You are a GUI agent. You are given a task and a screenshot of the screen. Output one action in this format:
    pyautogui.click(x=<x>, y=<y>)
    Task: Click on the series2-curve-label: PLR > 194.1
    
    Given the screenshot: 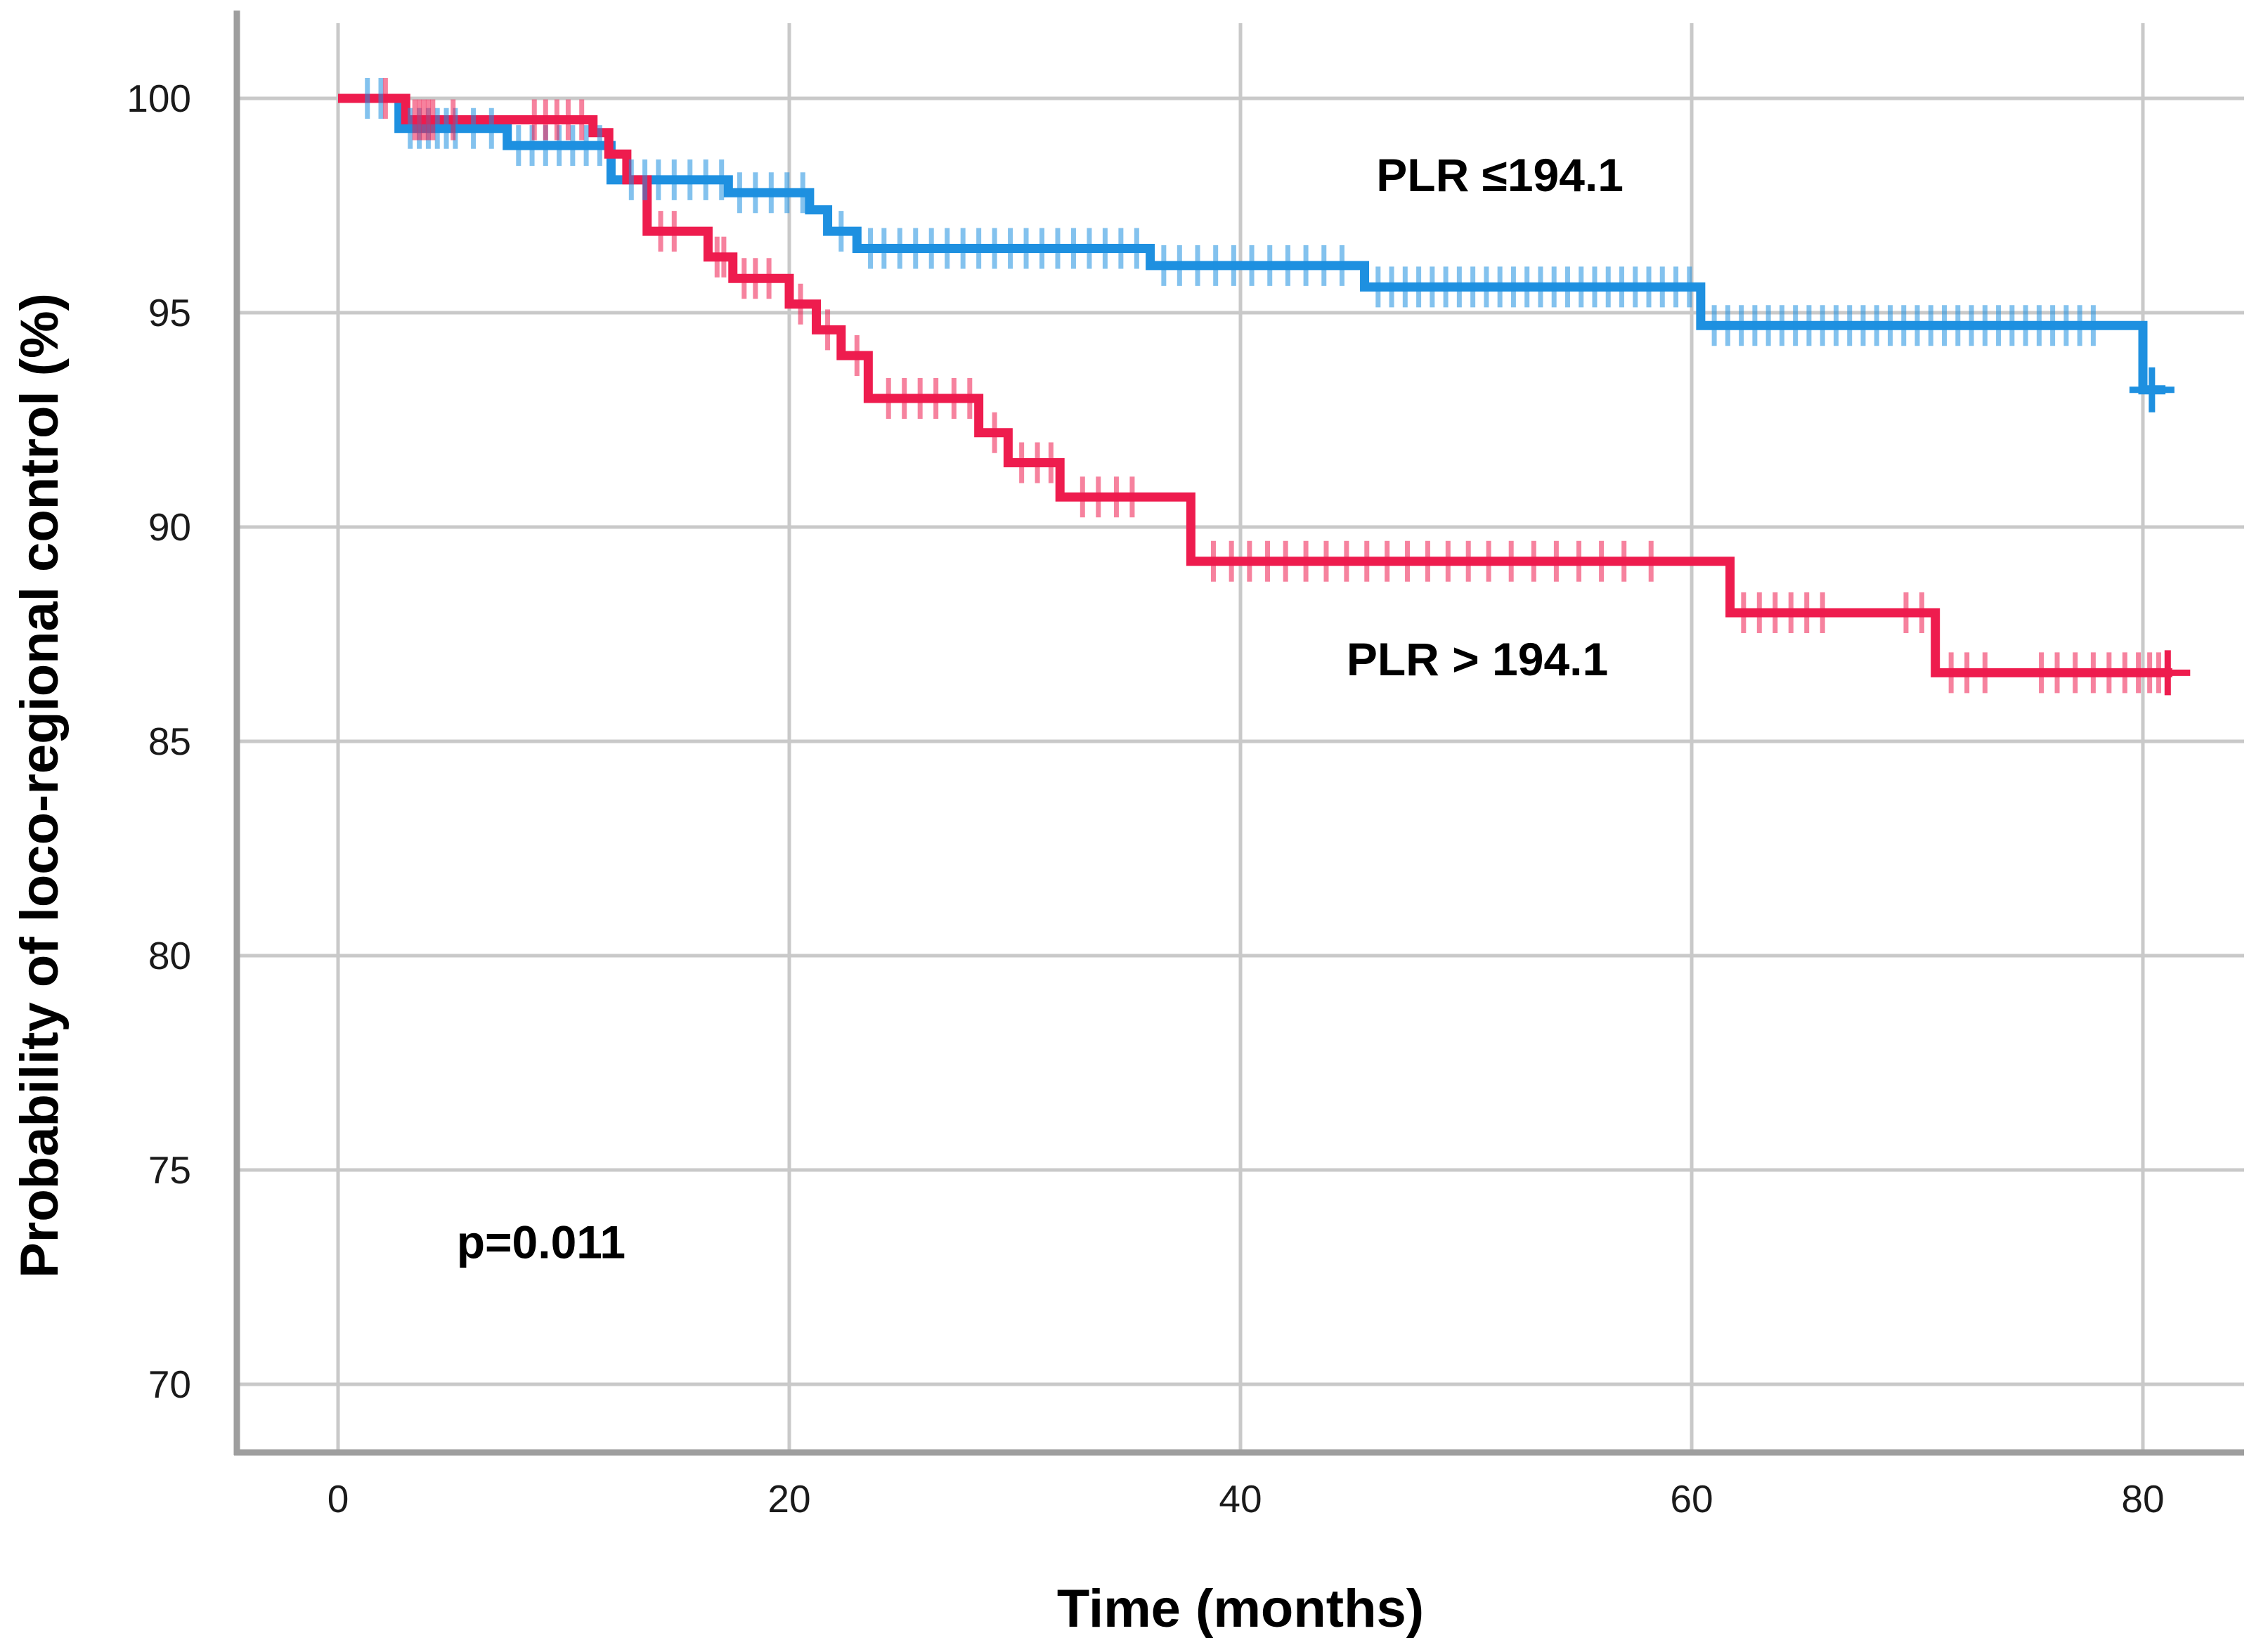 What is the action you would take?
    pyautogui.click(x=1477, y=659)
    